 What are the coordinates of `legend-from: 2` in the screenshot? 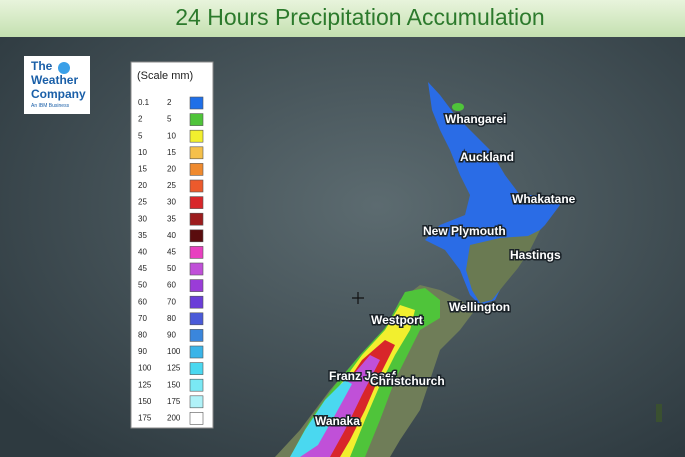 It's located at (140, 119).